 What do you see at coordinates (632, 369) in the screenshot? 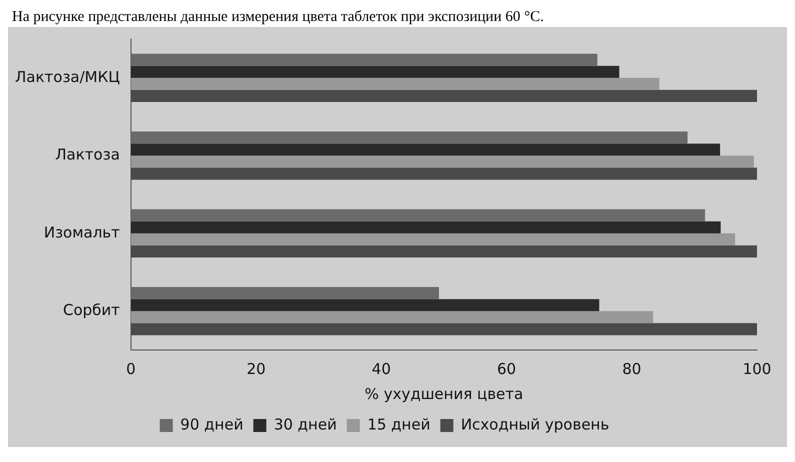
I see `x-tick-label: 80` at bounding box center [632, 369].